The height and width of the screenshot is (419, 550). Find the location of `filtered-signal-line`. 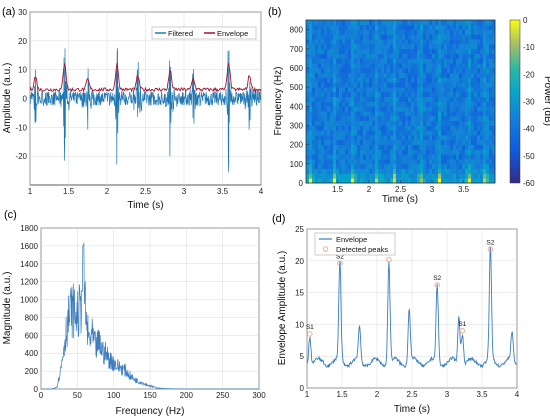

filtered-signal-line is located at coordinates (145, 110).